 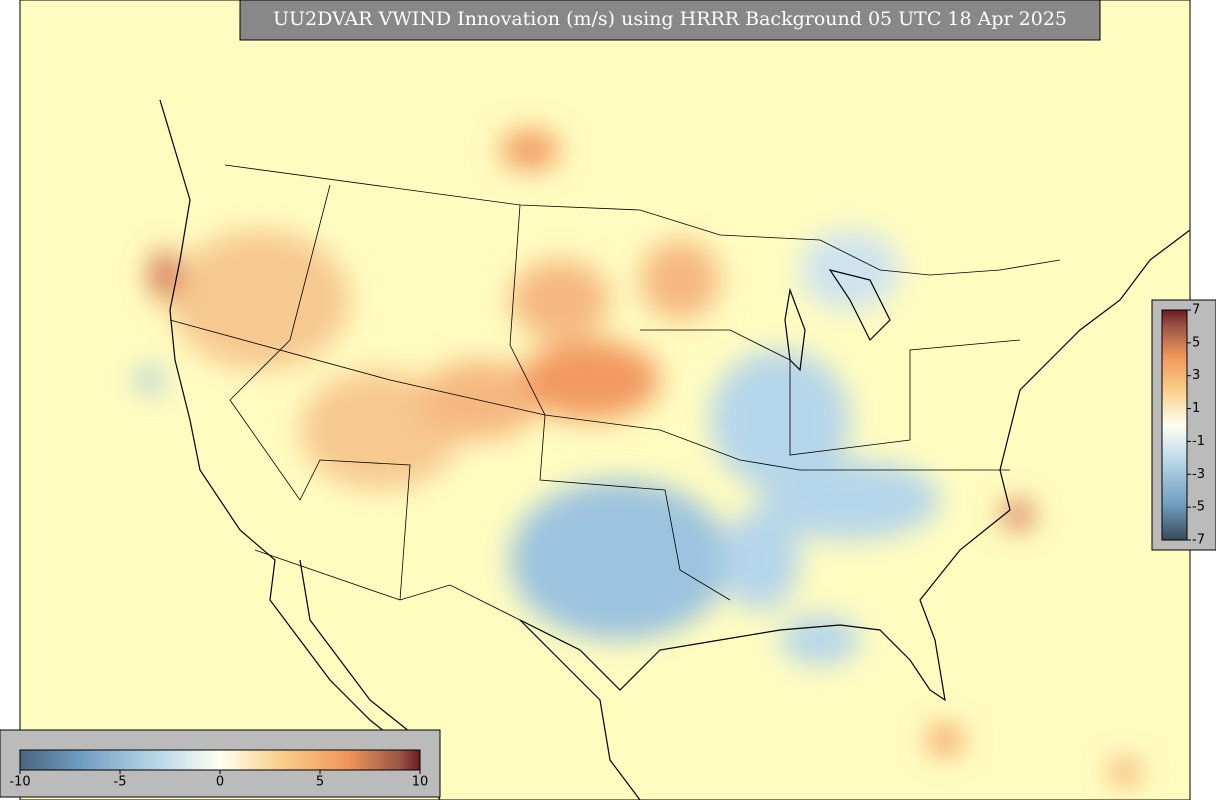 I want to click on tick-label: 3, so click(x=1196, y=375).